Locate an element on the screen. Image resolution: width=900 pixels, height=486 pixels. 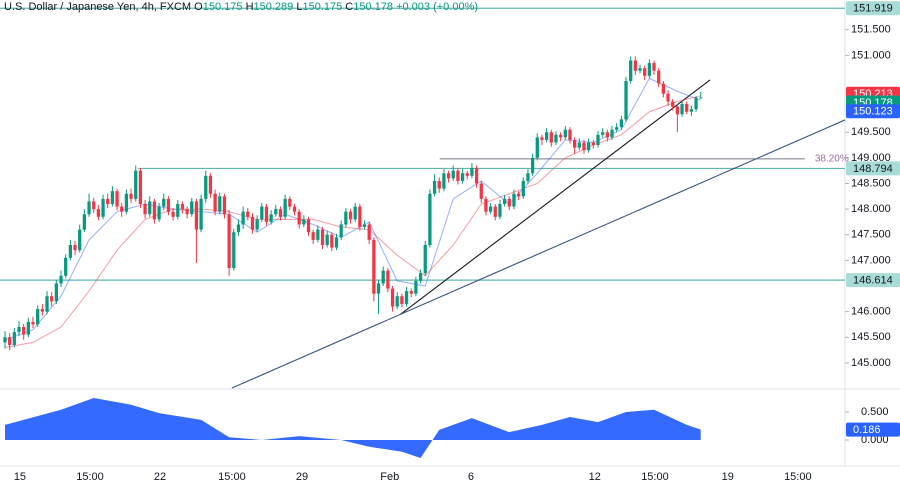
ohlc-items: O150.175 H150.289 L150.175 C150.178 is located at coordinates (295, 7).